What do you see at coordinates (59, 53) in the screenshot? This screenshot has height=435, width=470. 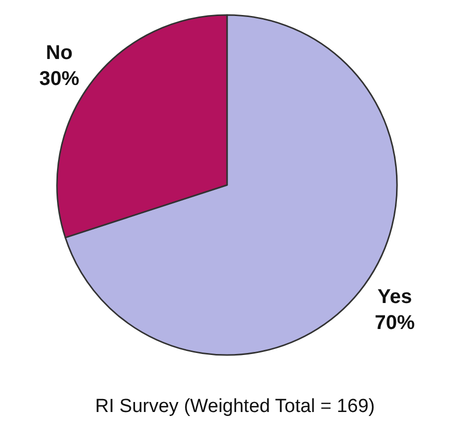 I see `slice-label: No` at bounding box center [59, 53].